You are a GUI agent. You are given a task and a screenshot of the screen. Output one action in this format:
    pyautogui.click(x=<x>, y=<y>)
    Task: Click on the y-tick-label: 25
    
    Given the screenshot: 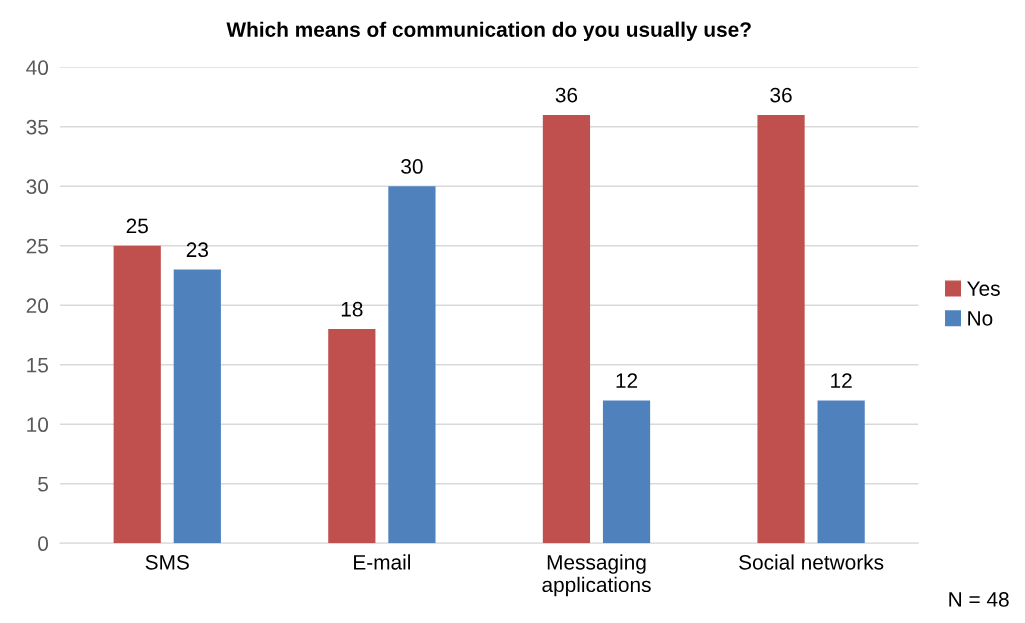 What is the action you would take?
    pyautogui.click(x=37, y=246)
    